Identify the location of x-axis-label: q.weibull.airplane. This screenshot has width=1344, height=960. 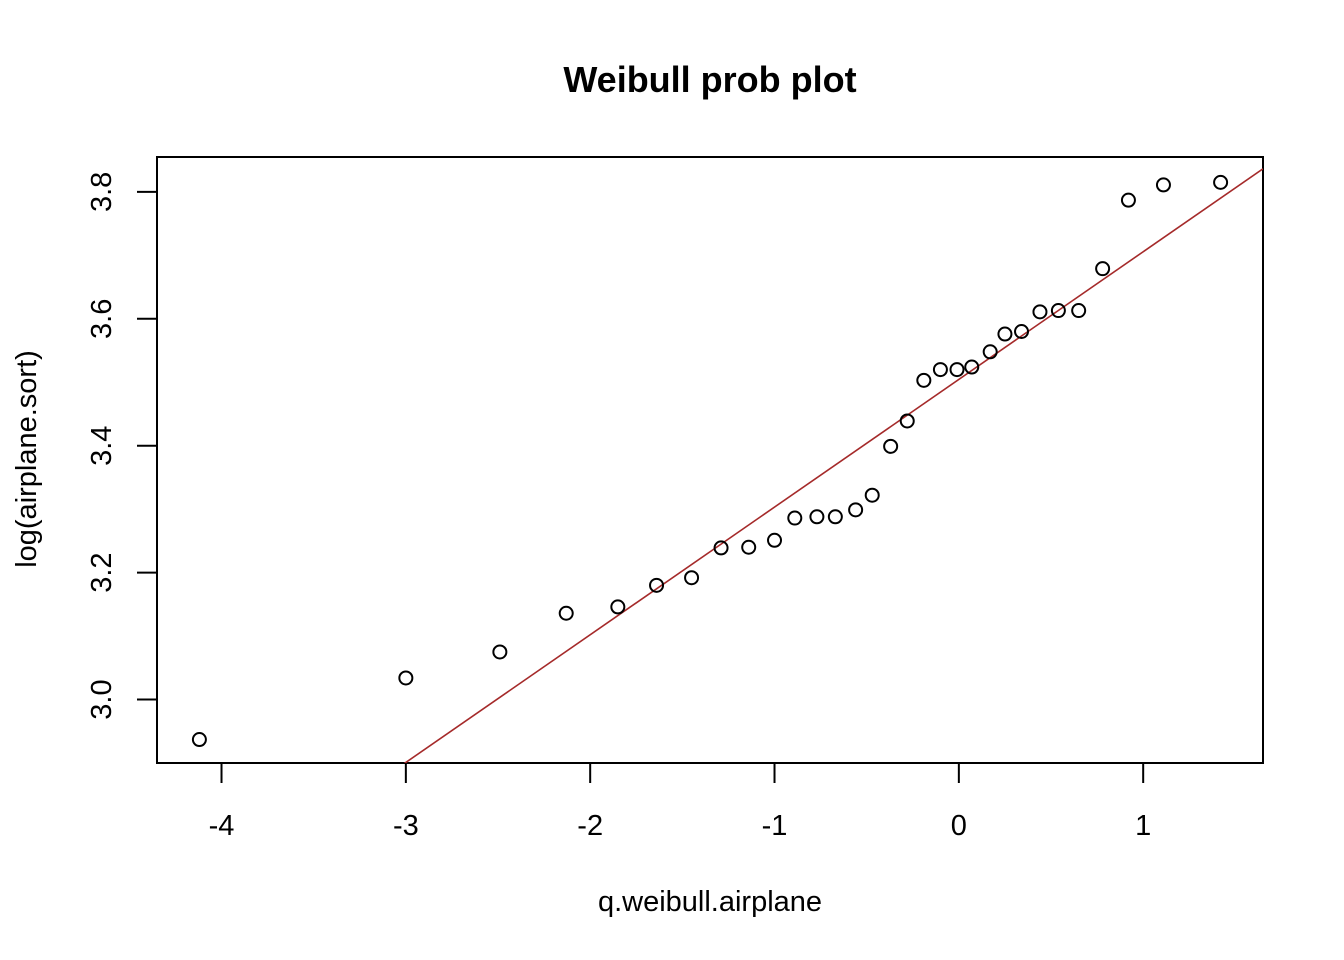
(710, 902).